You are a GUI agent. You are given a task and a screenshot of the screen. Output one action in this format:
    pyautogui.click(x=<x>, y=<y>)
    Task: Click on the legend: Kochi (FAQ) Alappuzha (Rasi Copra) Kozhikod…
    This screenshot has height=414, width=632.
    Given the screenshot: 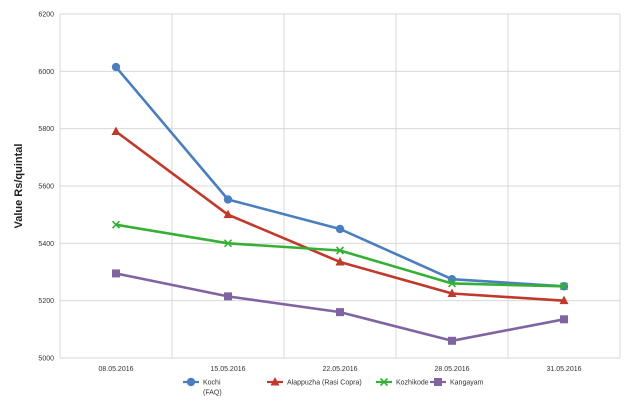 What is the action you would take?
    pyautogui.click(x=333, y=387)
    